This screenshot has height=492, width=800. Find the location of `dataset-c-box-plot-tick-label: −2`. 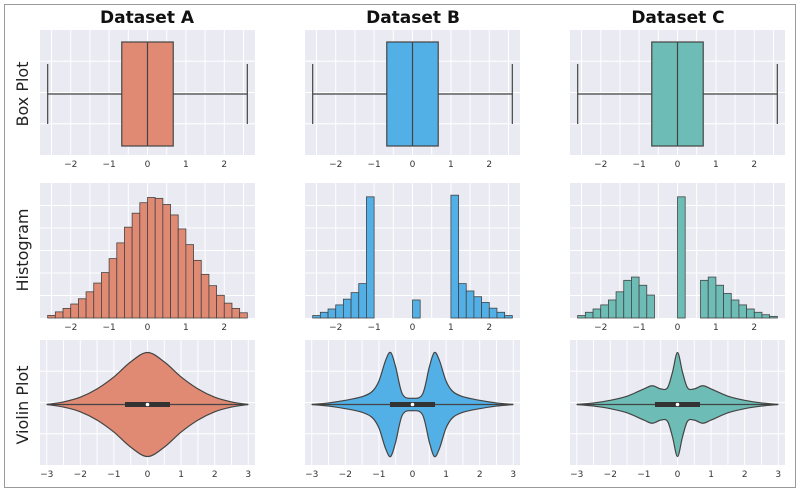

dataset-c-box-plot-tick-label: −2 is located at coordinates (600, 165).